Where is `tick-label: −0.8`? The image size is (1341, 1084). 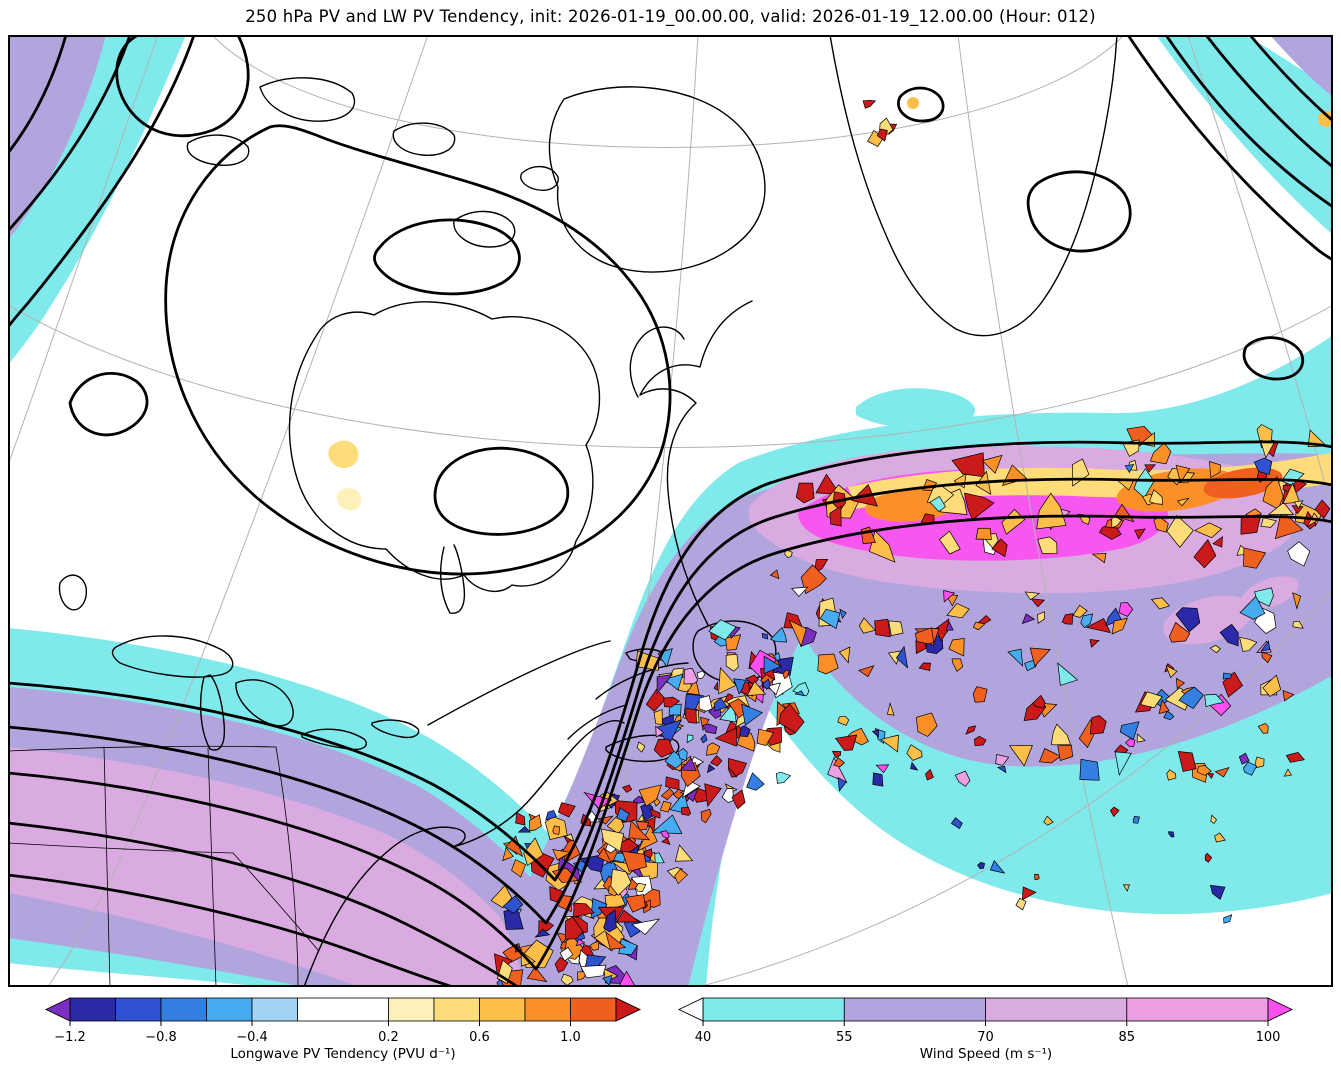
tick-label: −0.8 is located at coordinates (161, 1037).